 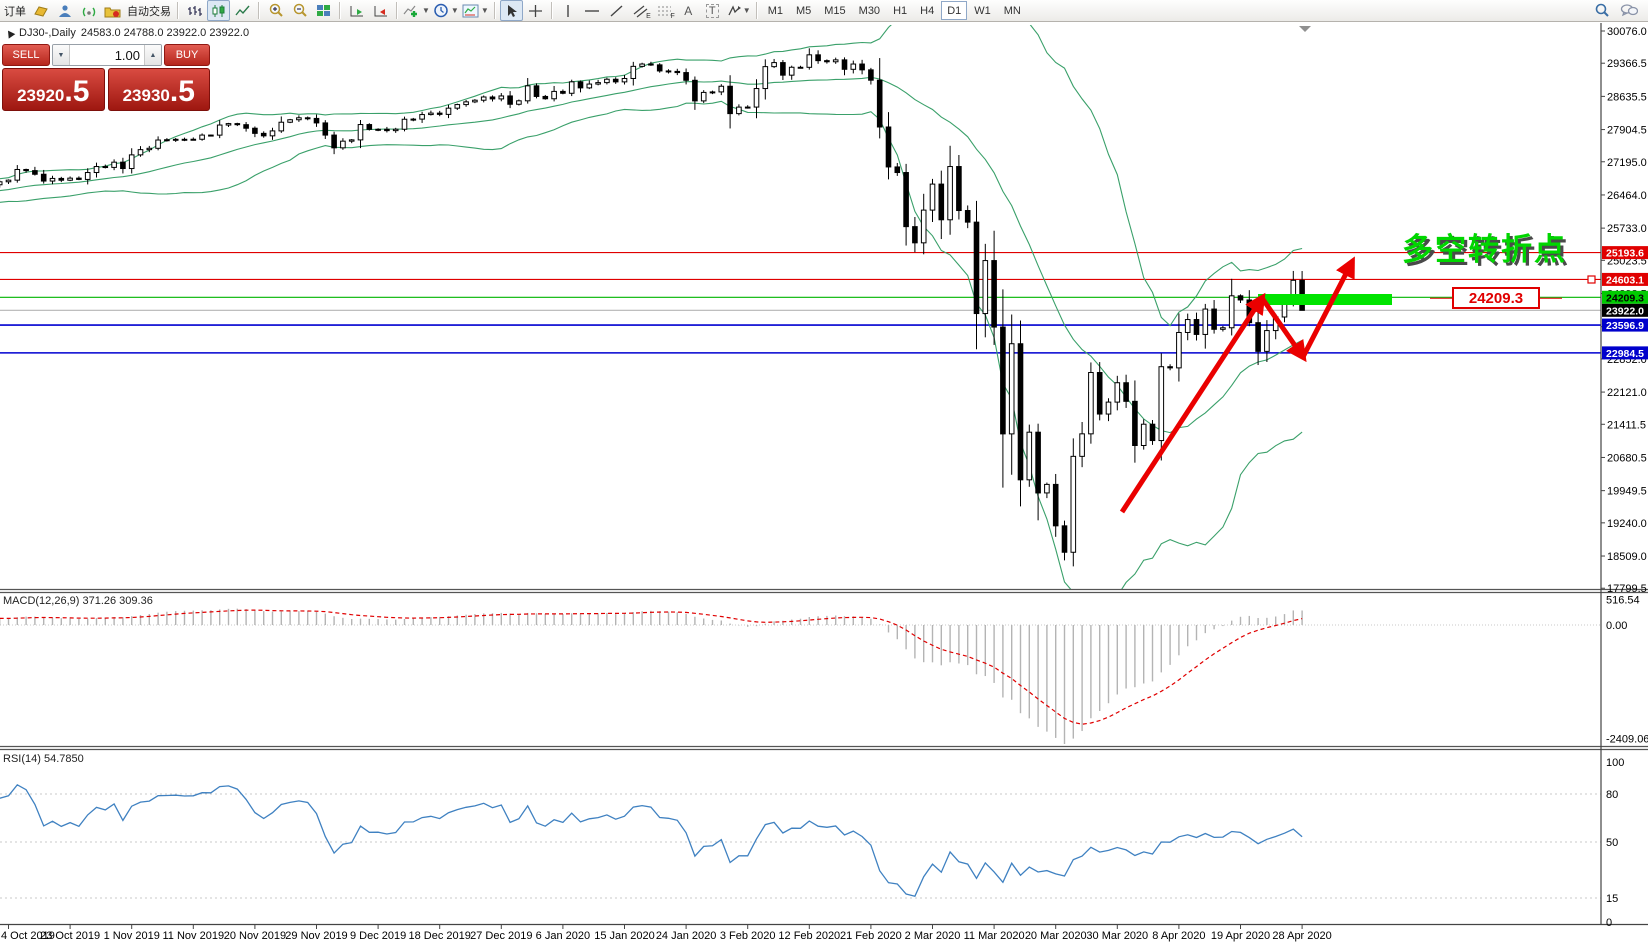 I want to click on crosshair-tool-button, so click(x=535, y=10).